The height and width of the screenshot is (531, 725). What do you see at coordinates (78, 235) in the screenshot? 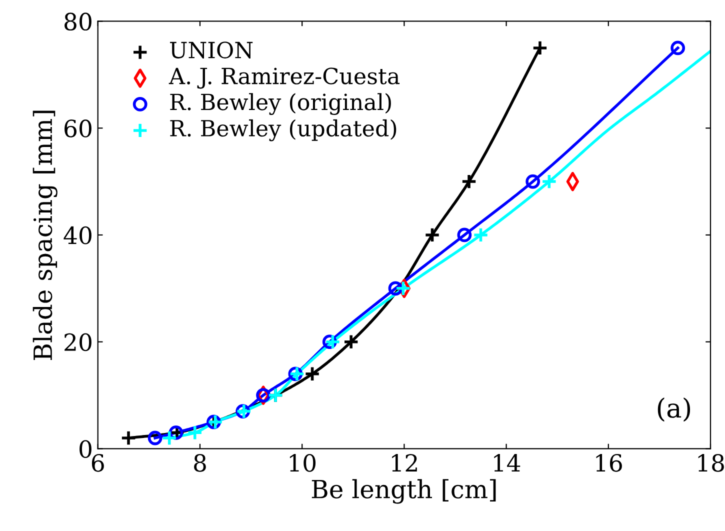
I see `y-tick-label: 40` at bounding box center [78, 235].